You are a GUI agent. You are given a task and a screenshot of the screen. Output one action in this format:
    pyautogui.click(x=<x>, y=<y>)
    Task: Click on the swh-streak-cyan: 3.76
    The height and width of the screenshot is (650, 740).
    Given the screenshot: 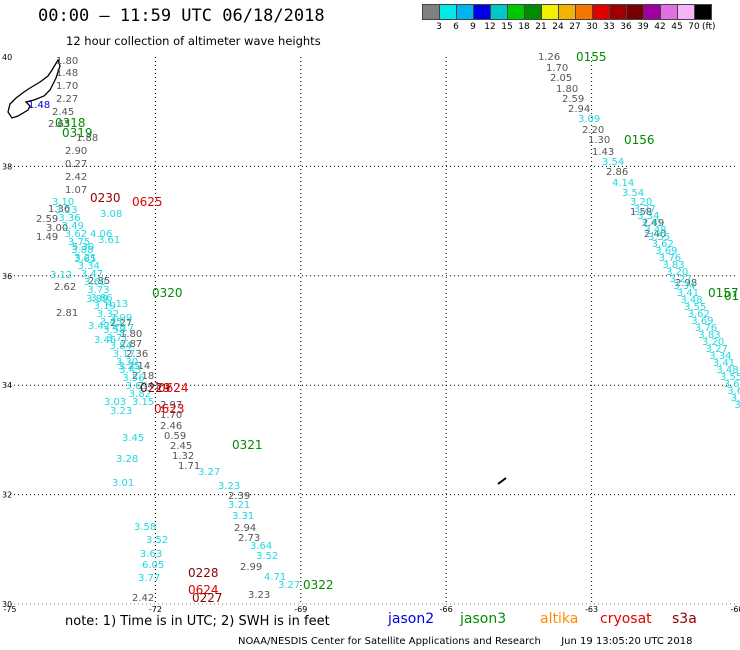 What is the action you would take?
    pyautogui.click(x=735, y=398)
    